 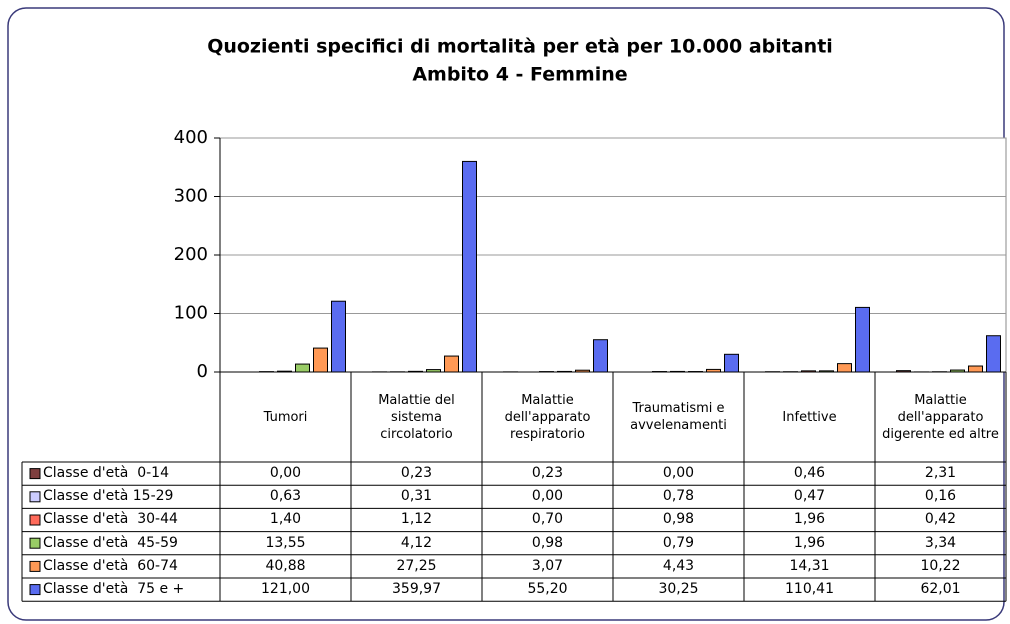 What do you see at coordinates (416, 589) in the screenshot?
I see `table-value: 359,97` at bounding box center [416, 589].